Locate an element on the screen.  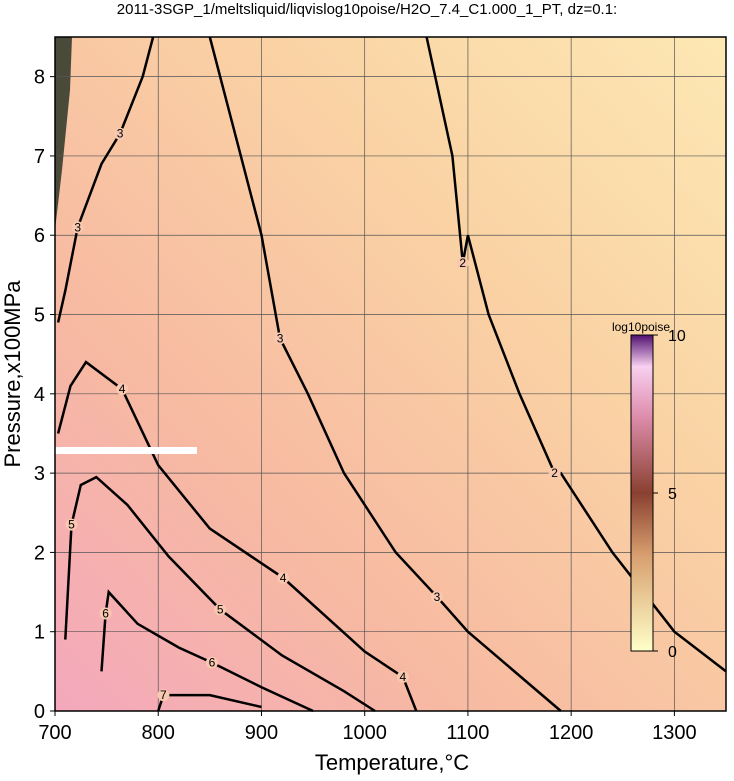
y-tick-label: 2 is located at coordinates (39, 553).